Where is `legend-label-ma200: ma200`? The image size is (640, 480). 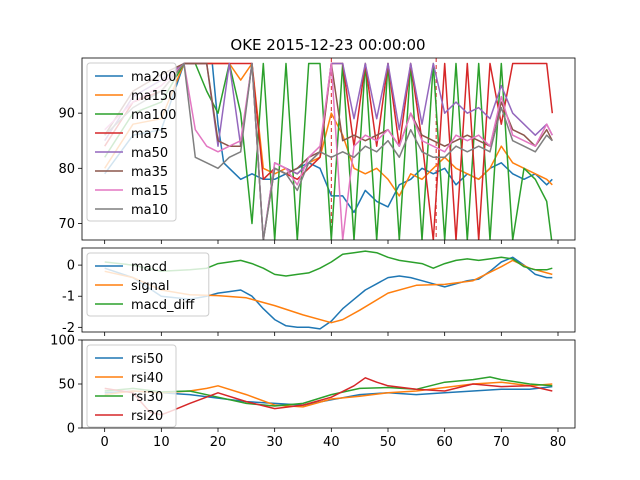 legend-label-ma200: ma200 is located at coordinates (153, 77).